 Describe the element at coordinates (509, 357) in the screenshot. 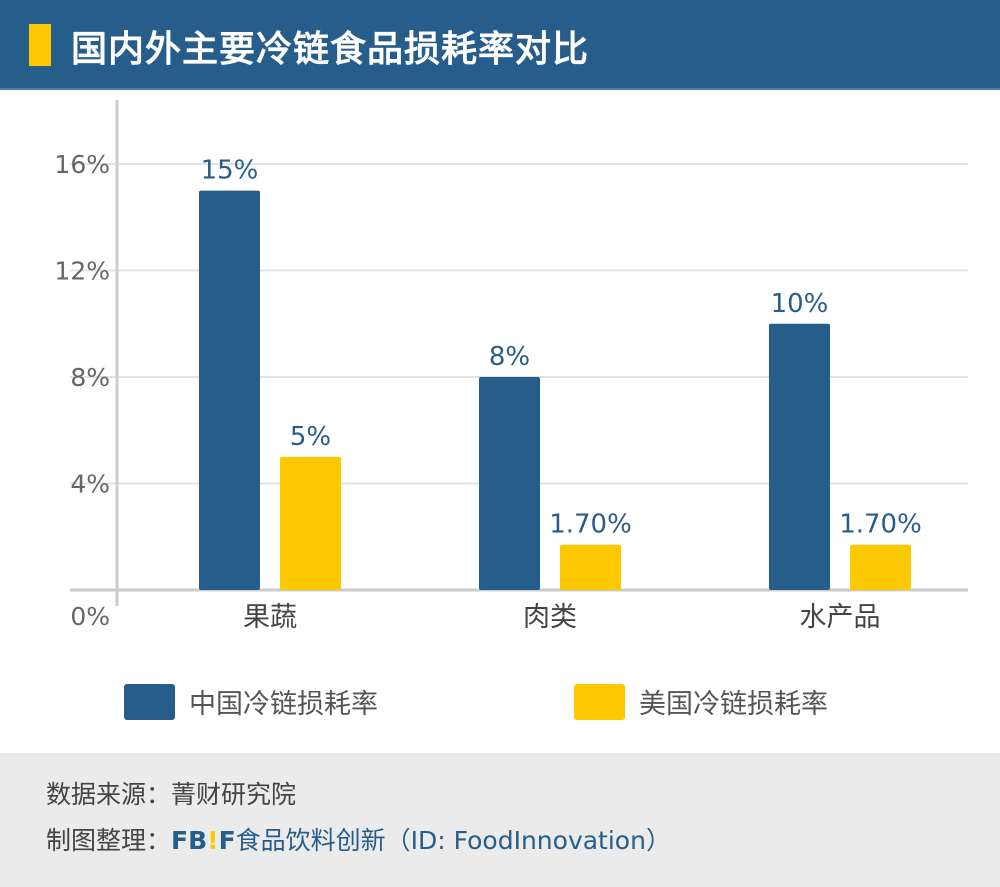

I see `data-label: 8%` at that location.